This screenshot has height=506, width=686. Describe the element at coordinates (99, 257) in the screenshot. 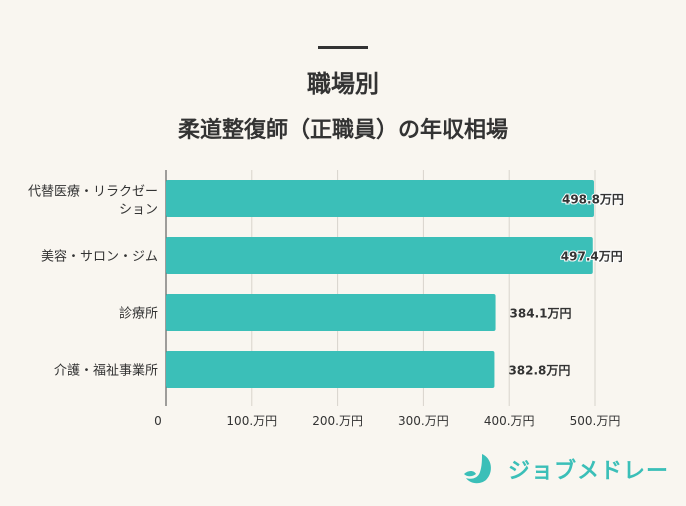

I see `category-label: 美容・サロン・ジム` at that location.